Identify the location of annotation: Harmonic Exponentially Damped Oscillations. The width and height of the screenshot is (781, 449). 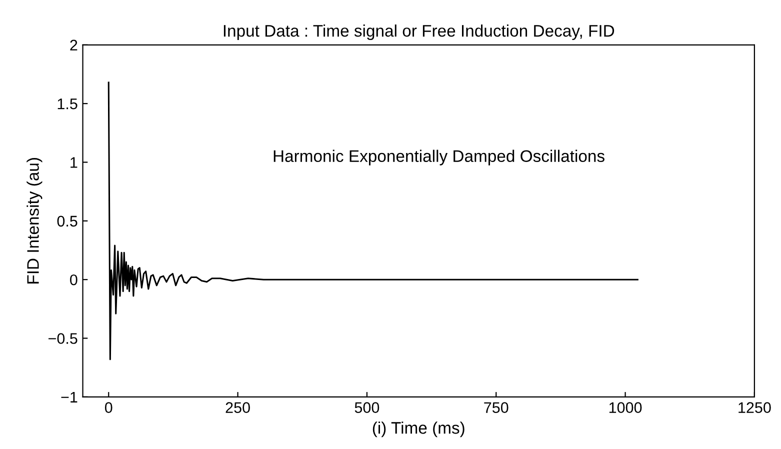
(439, 158).